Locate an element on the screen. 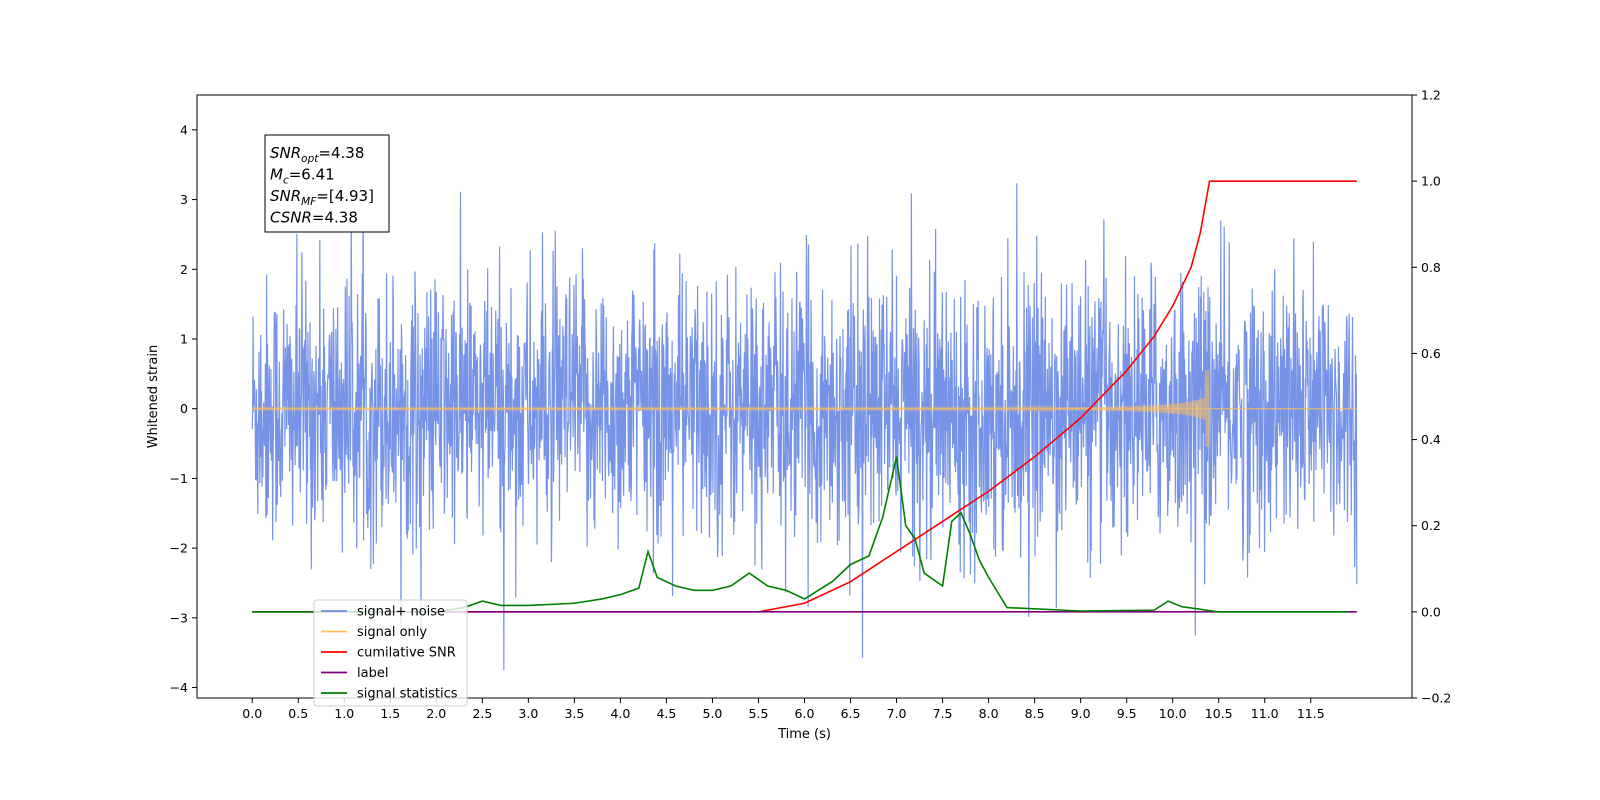 This screenshot has height=800, width=1600. x-tick-label: 8.0 is located at coordinates (989, 713).